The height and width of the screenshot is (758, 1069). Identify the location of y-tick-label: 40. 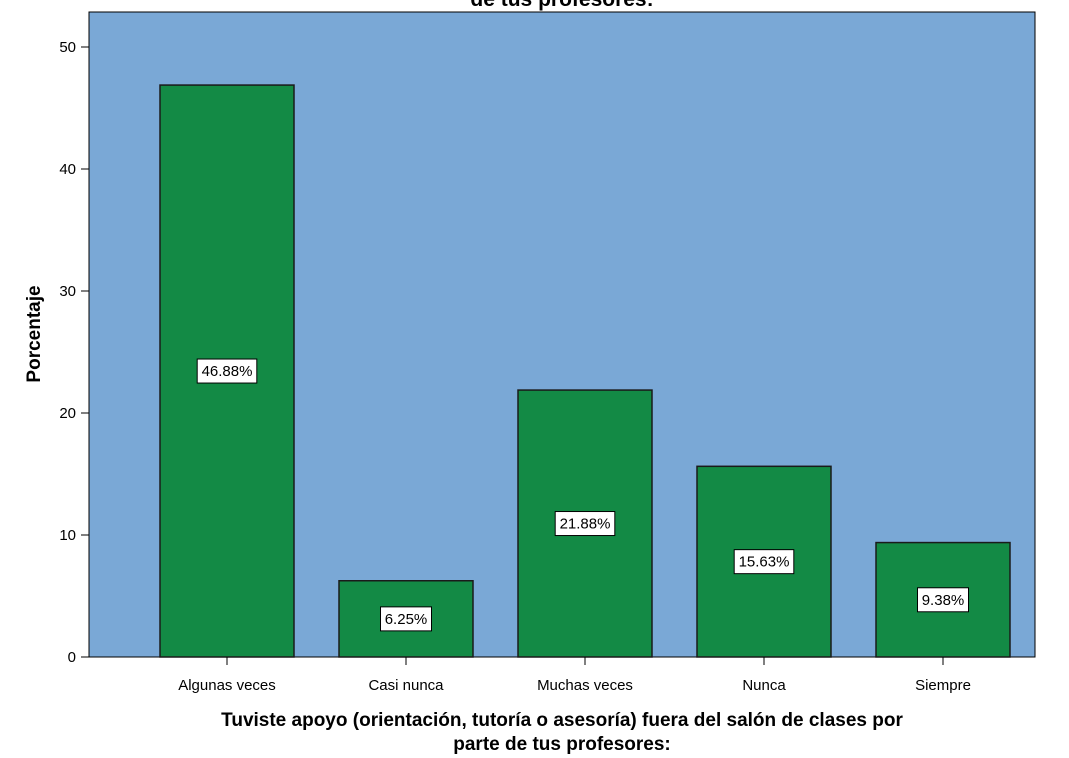
(67, 169).